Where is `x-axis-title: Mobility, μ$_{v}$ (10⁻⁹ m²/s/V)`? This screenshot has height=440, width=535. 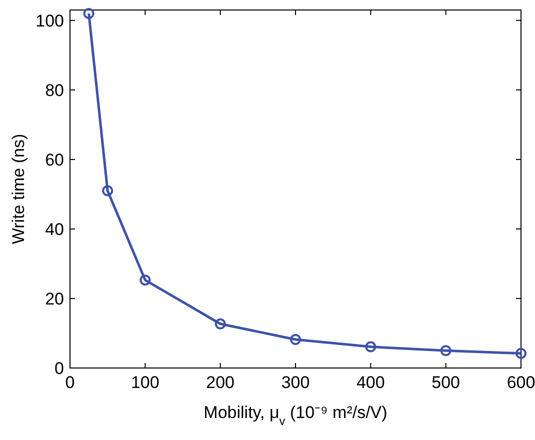 x-axis-title: Mobility, μ$_{v}$ (10⁻⁹ m²/s/V) is located at coordinates (296, 415).